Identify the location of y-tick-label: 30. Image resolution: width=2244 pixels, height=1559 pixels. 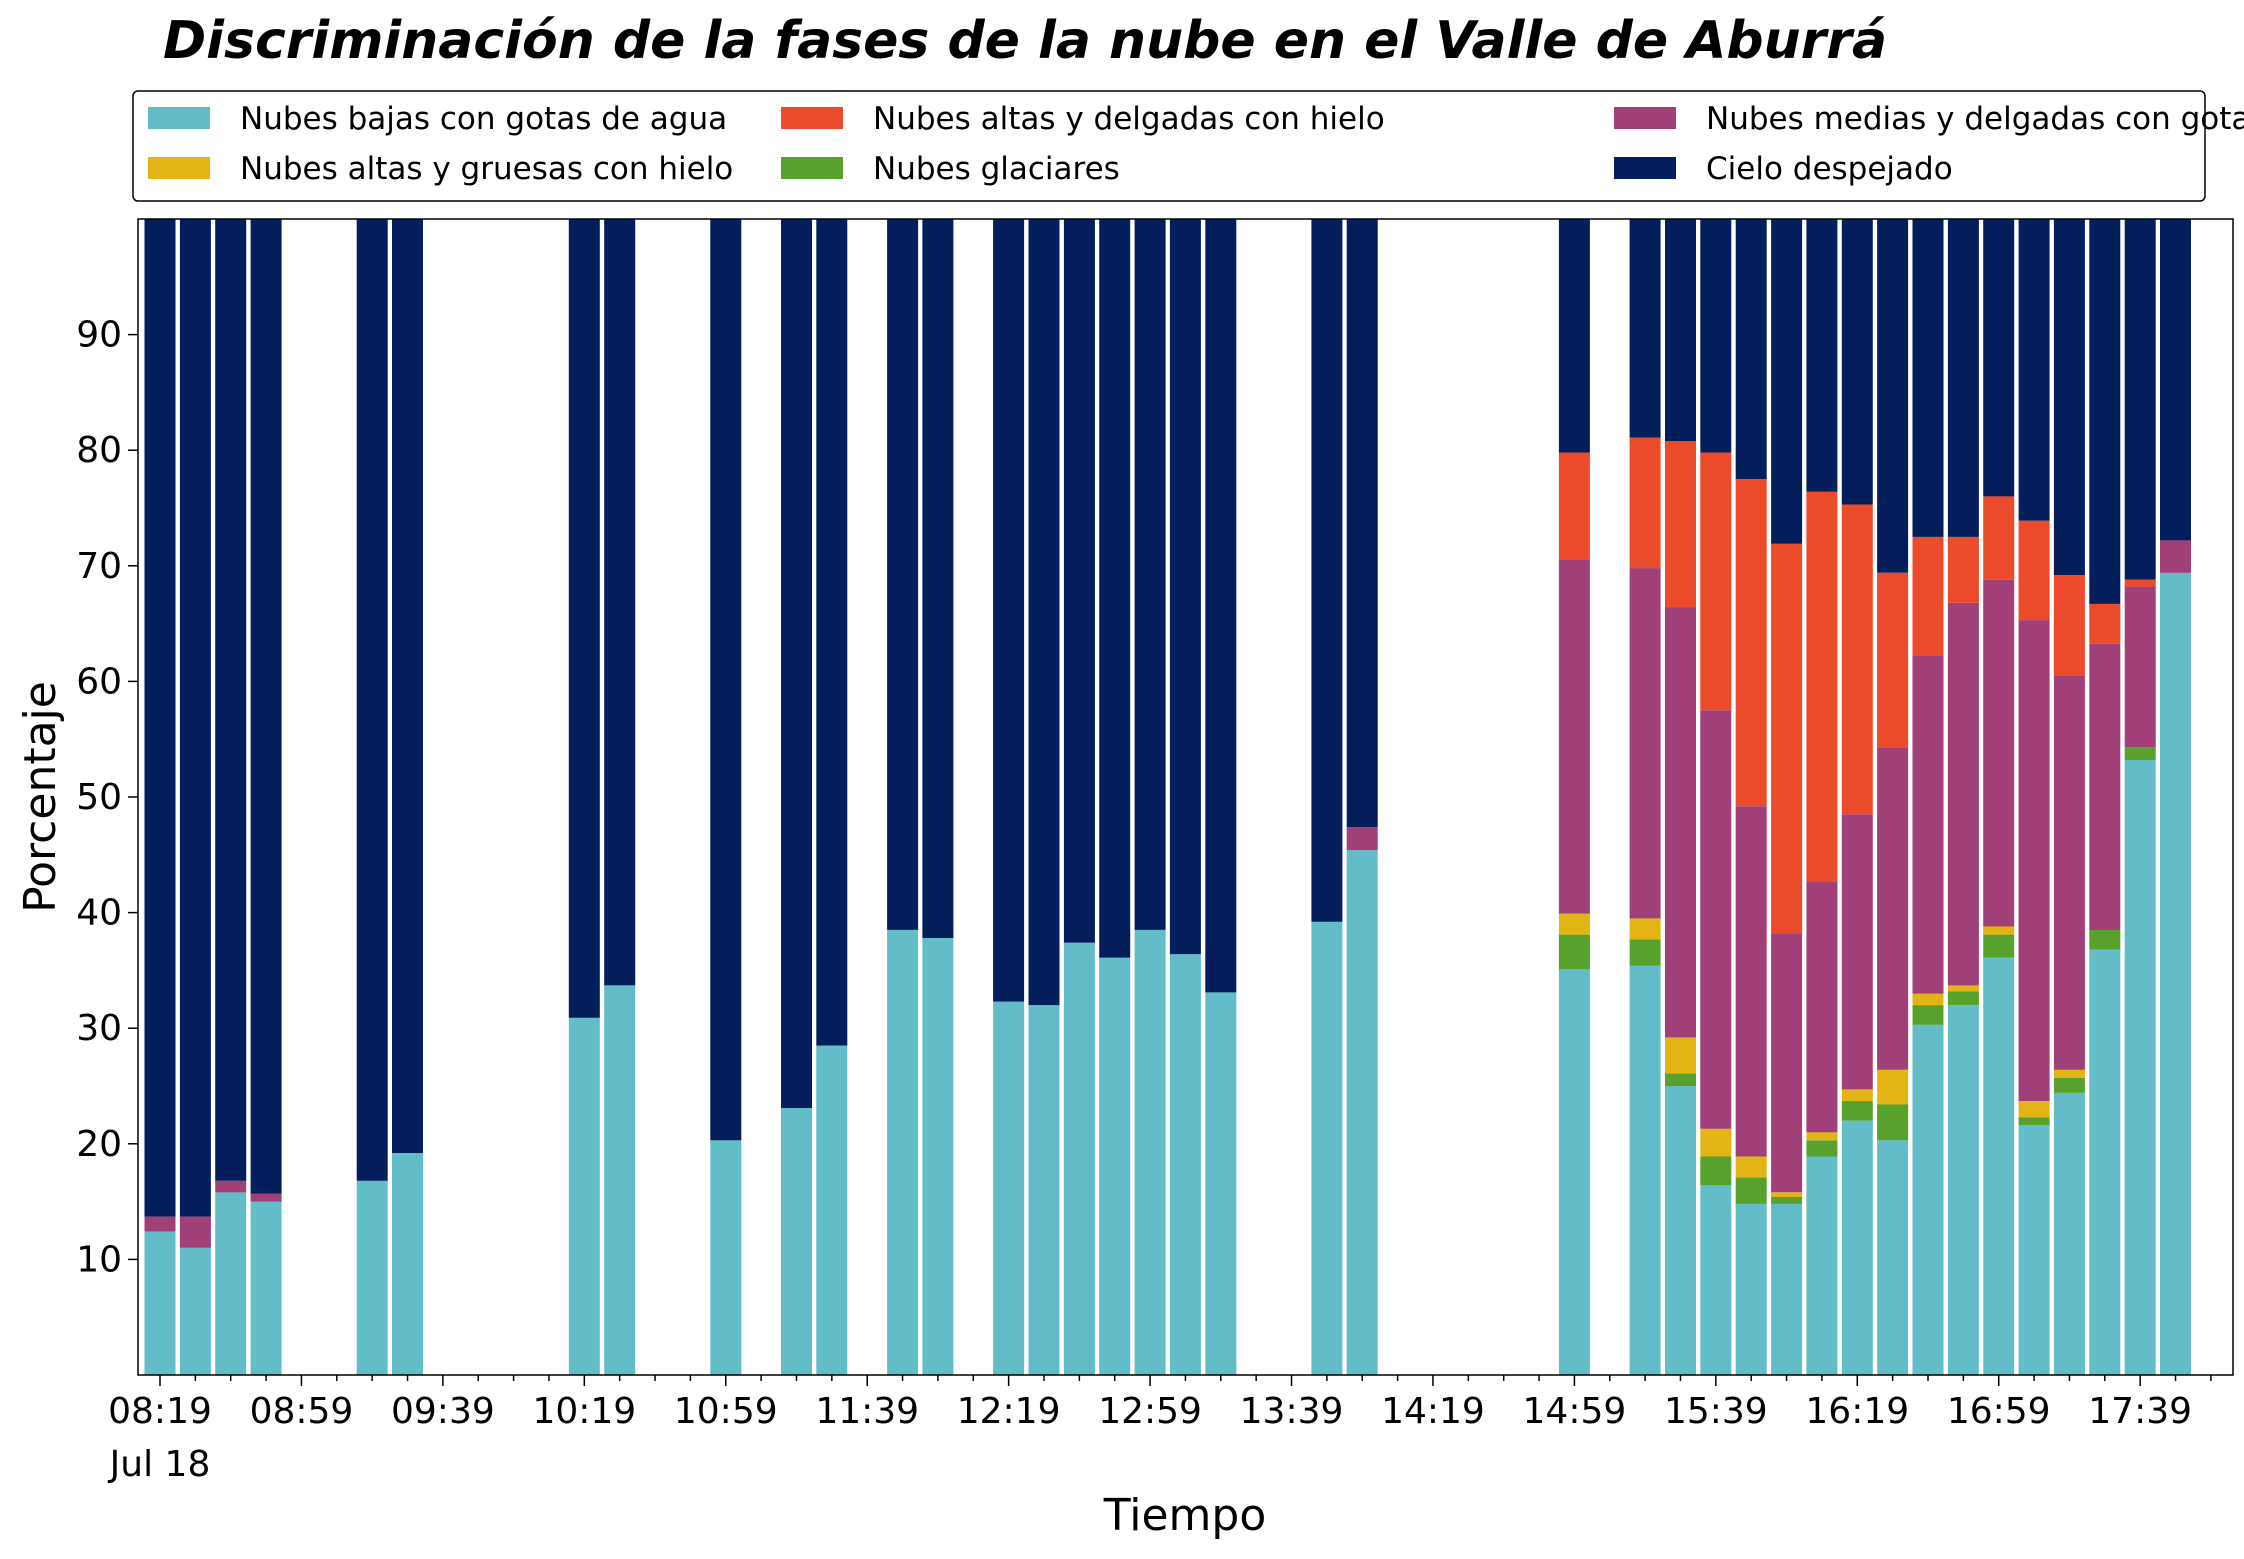
(99, 1028).